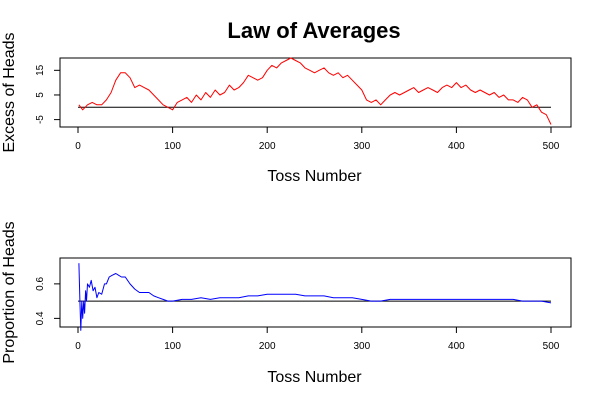 This screenshot has width=599, height=400. Describe the element at coordinates (40, 119) in the screenshot. I see `y-tick-label: -5` at that location.